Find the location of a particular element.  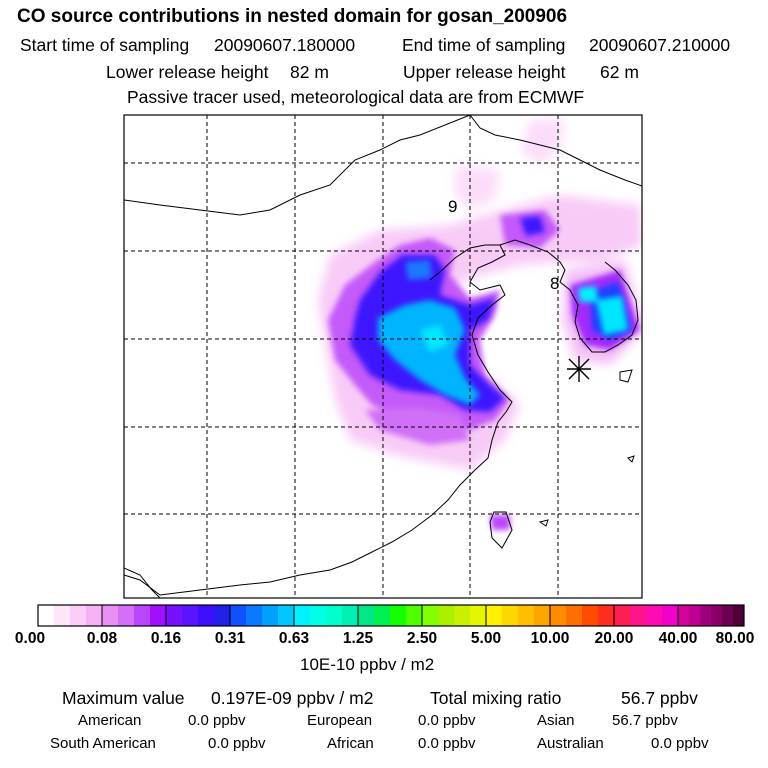

start-time-value: 20090607.180000 is located at coordinates (285, 45).